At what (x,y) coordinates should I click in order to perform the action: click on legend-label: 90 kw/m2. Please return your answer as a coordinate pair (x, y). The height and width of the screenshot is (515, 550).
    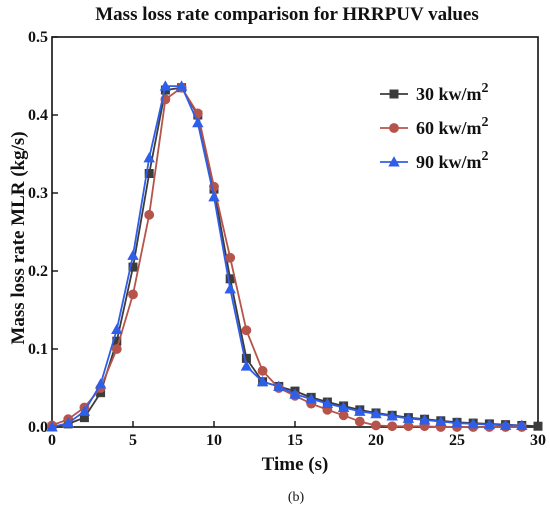
    Looking at the image, I should click on (452, 160).